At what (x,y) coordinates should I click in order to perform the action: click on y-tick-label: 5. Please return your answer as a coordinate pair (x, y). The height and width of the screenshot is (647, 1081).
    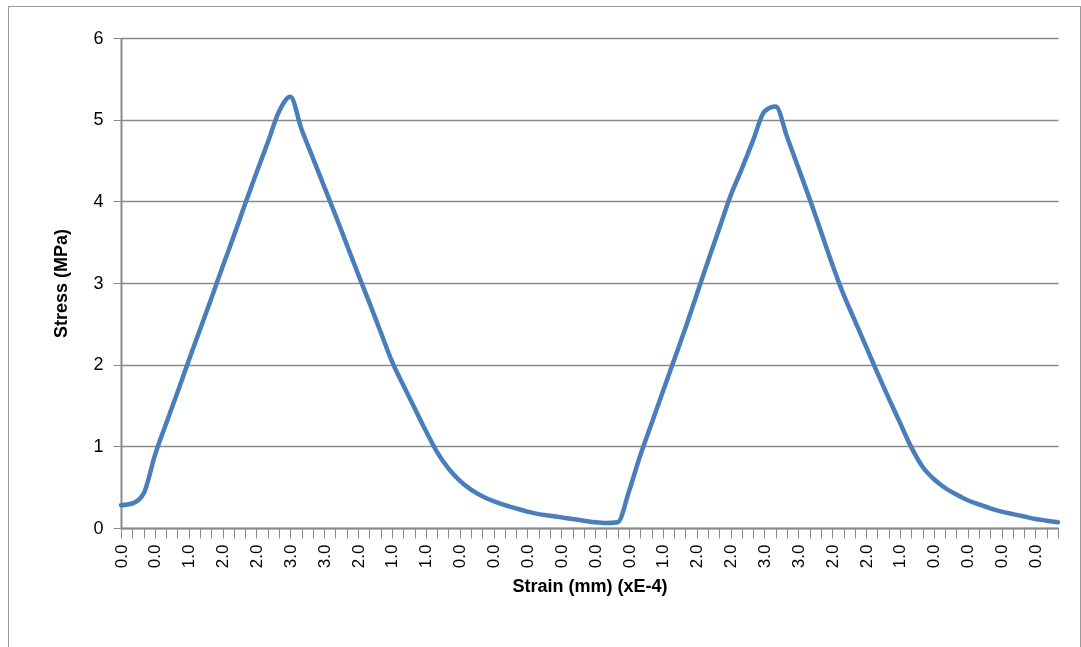
    Looking at the image, I should click on (98, 119).